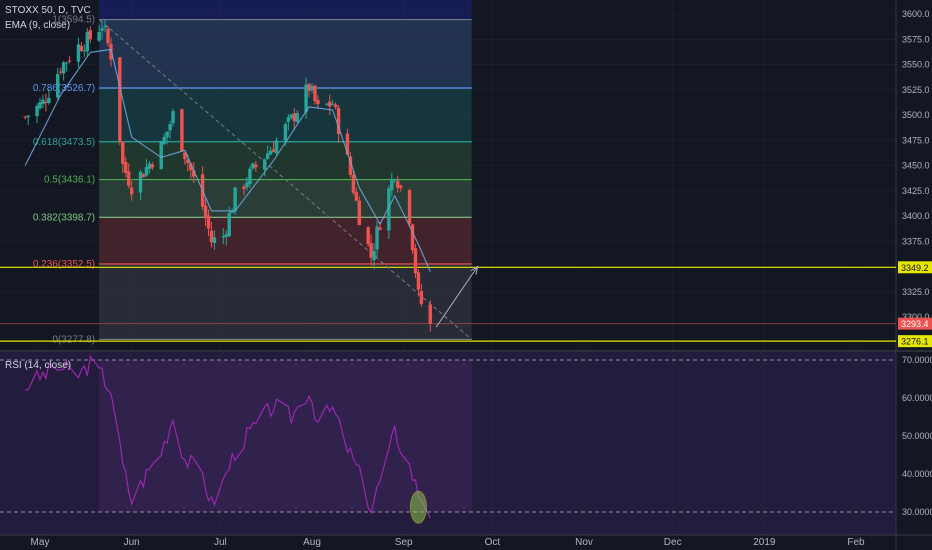 The height and width of the screenshot is (550, 932). What do you see at coordinates (764, 542) in the screenshot?
I see `time-axis-label: 2019` at bounding box center [764, 542].